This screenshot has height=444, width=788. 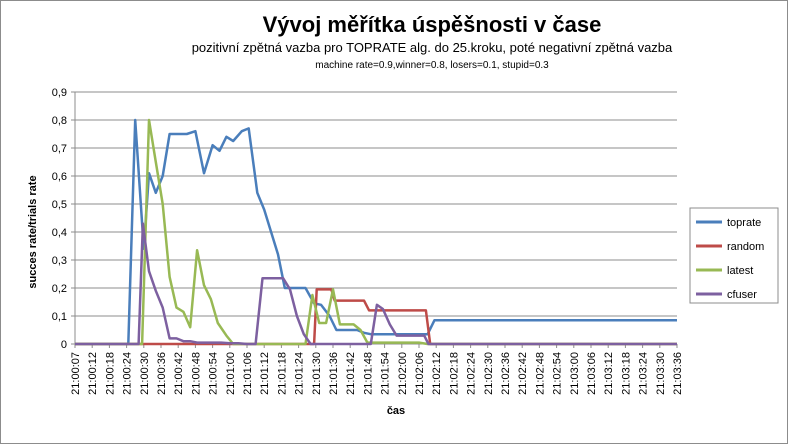 I want to click on x-axis-label: čas, so click(x=396, y=411).